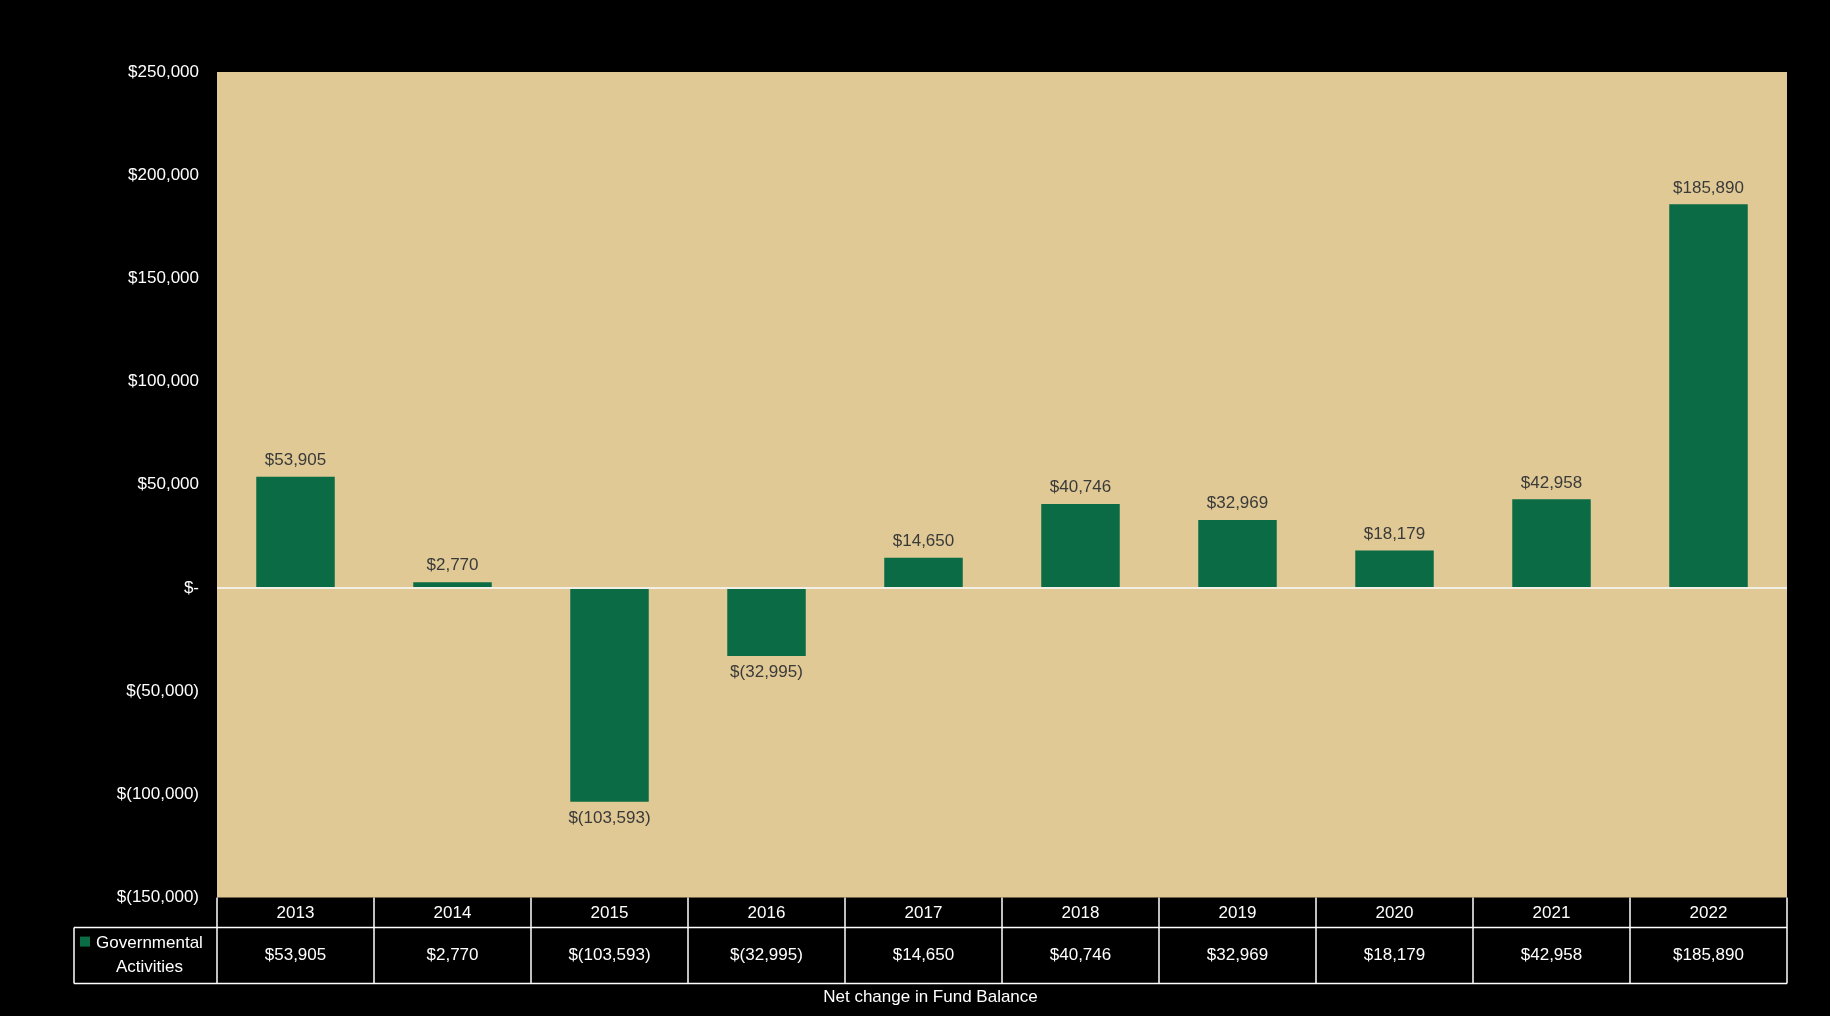  Describe the element at coordinates (766, 955) in the screenshot. I see `data-label: $(32,995)` at that location.